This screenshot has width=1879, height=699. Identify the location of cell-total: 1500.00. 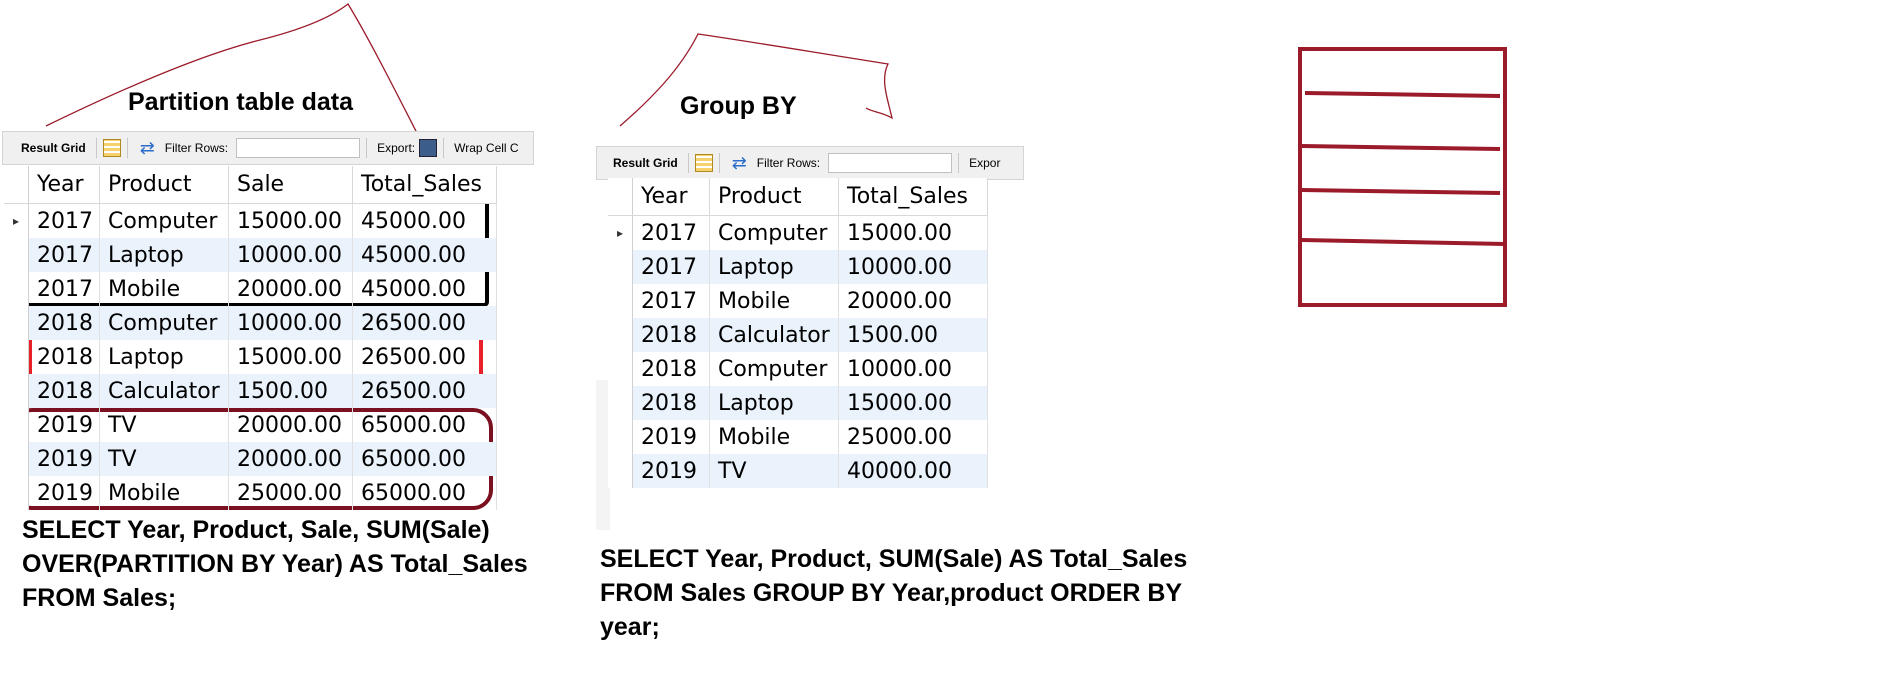
(913, 335).